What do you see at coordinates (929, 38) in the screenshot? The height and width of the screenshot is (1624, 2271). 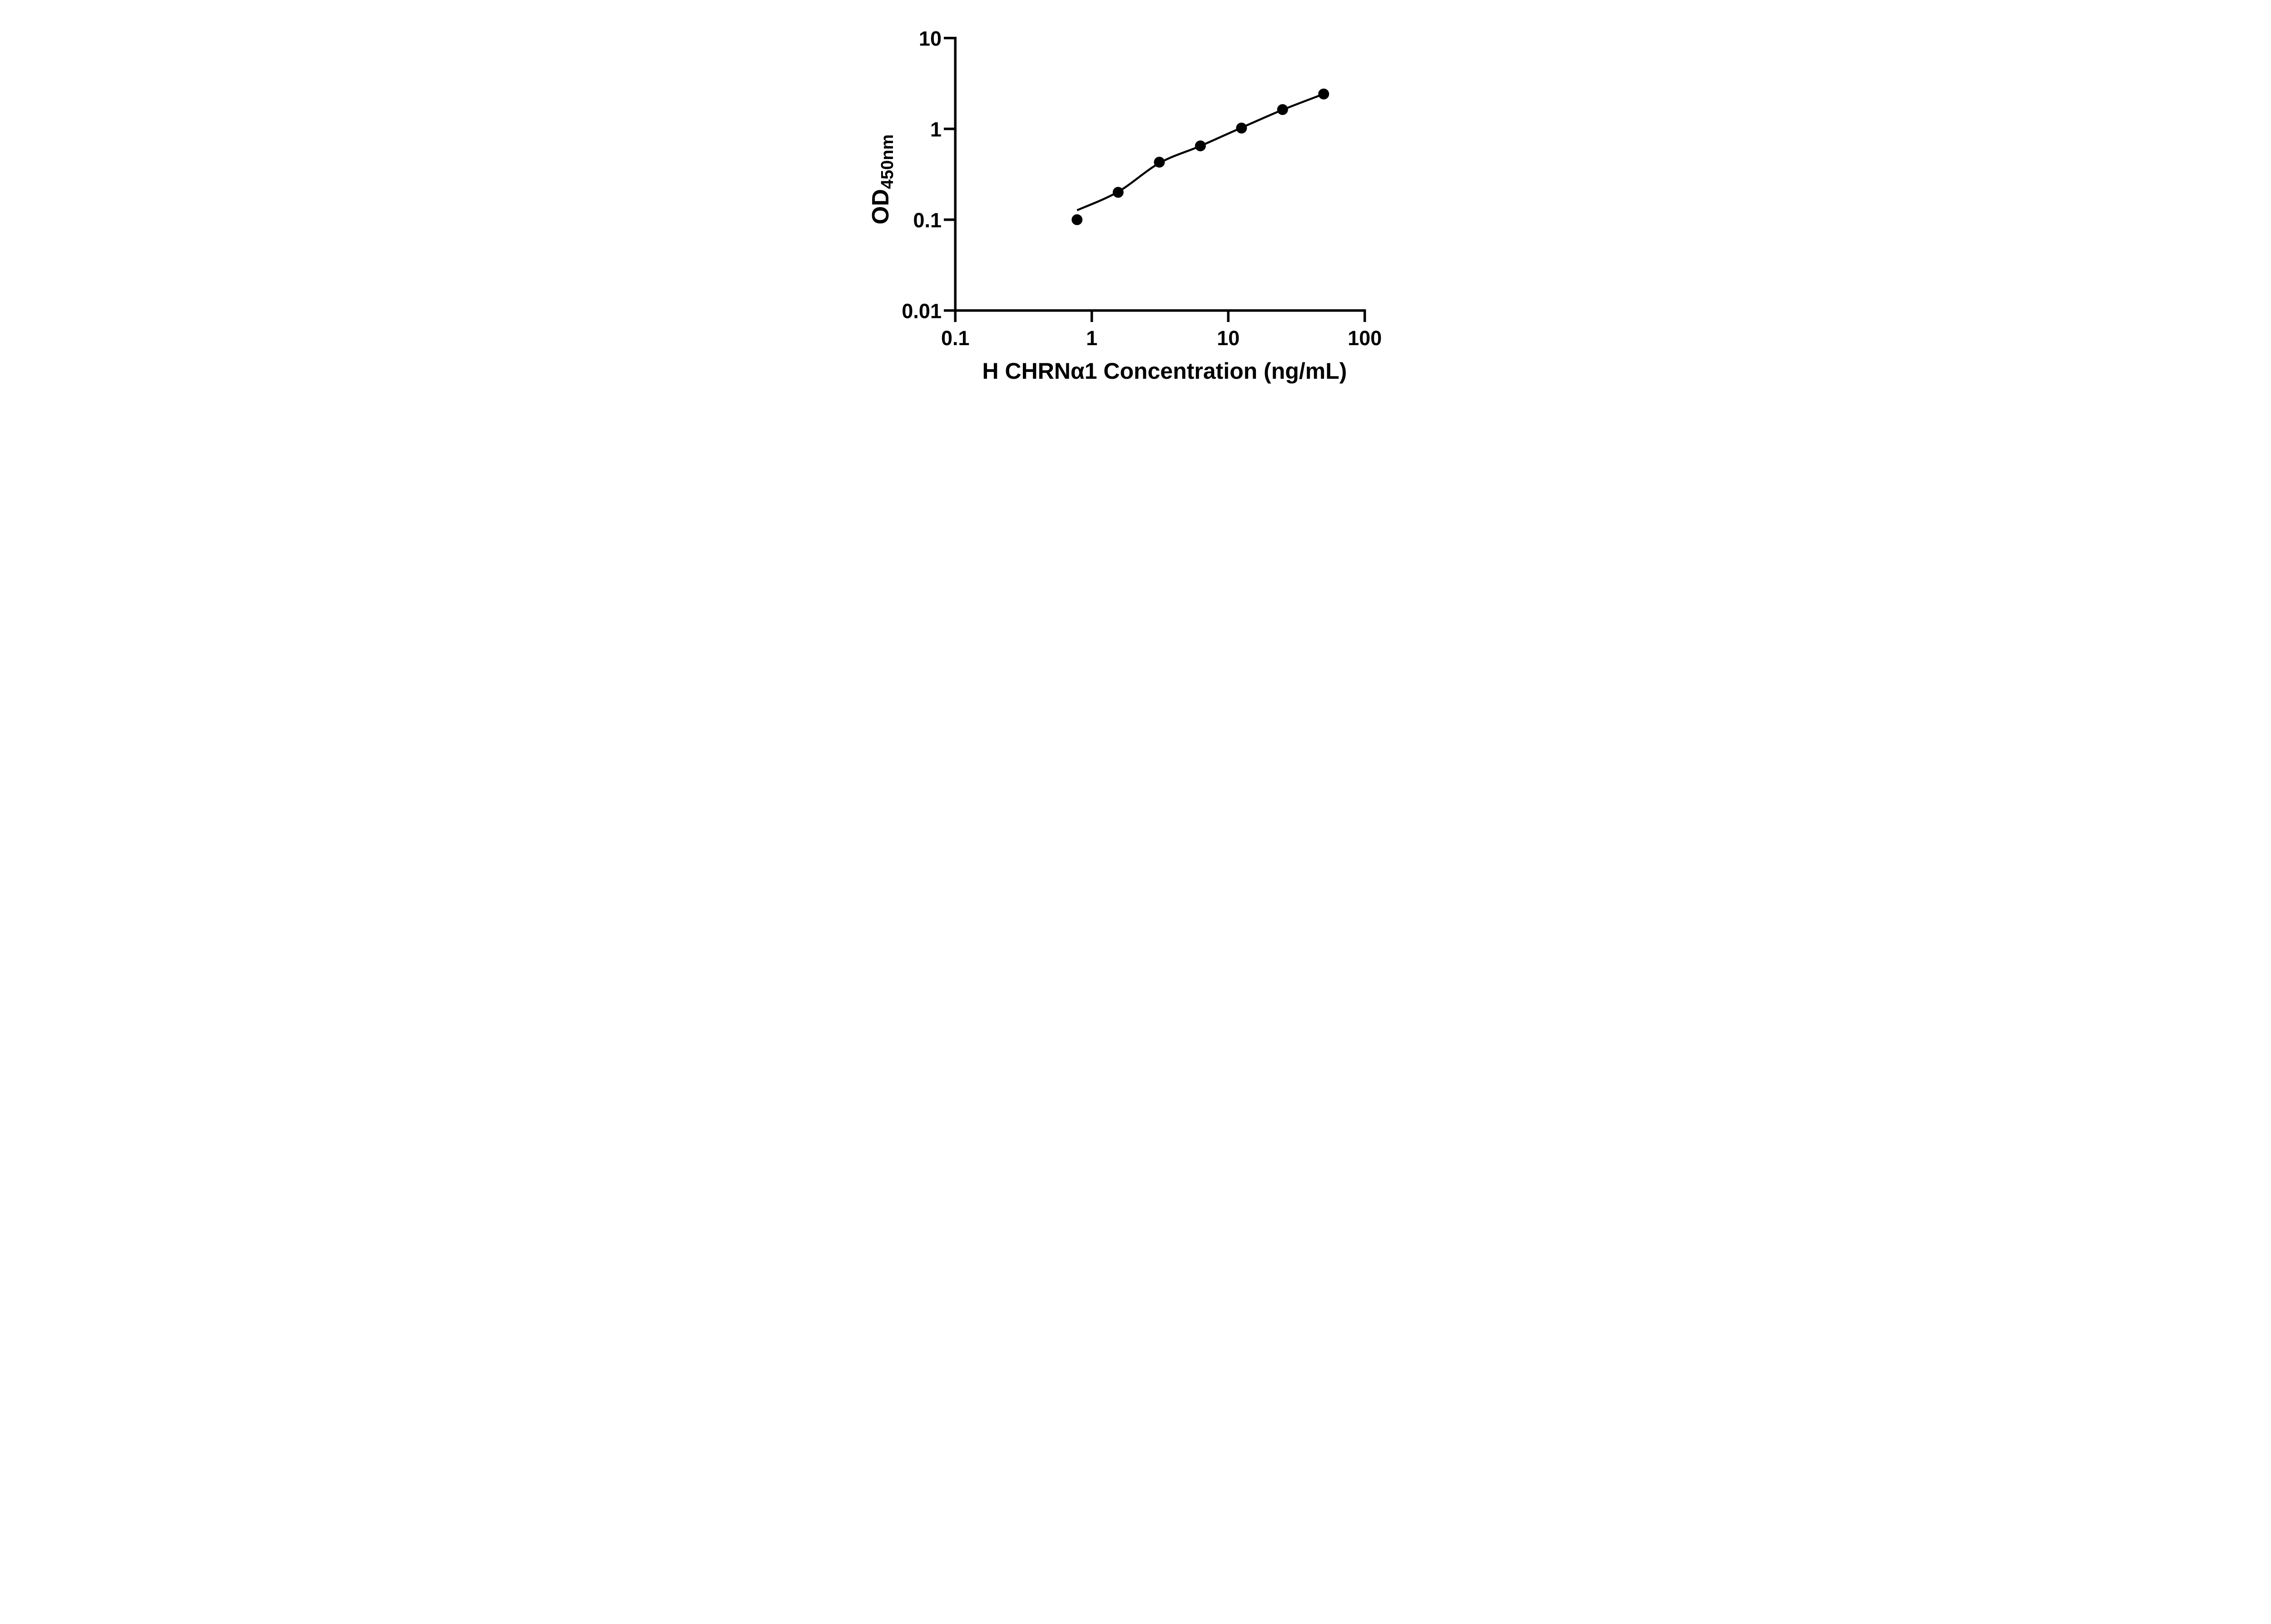 I see `y-axis-tick-label: 10` at bounding box center [929, 38].